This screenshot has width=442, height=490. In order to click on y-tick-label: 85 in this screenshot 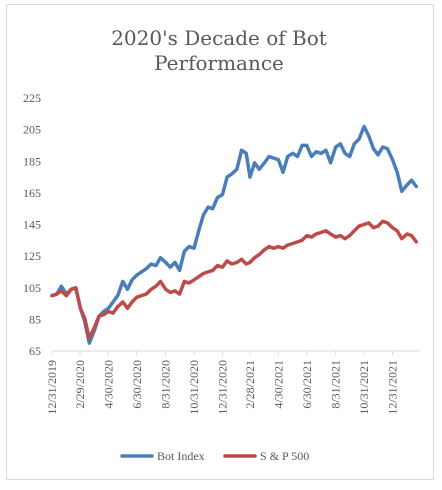, I will do `click(35, 319)`.